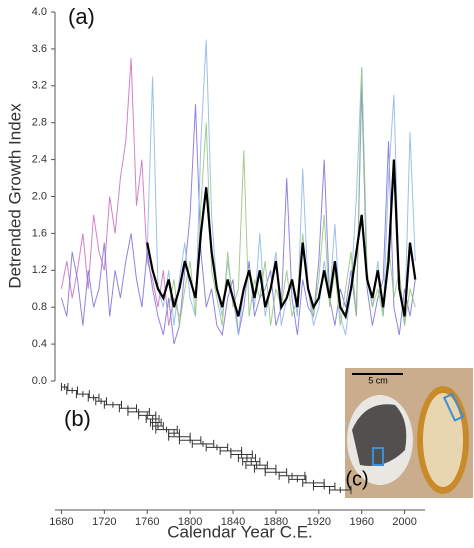 The height and width of the screenshot is (548, 474). Describe the element at coordinates (39, 196) in the screenshot. I see `y-tick-label: 2.0` at that location.